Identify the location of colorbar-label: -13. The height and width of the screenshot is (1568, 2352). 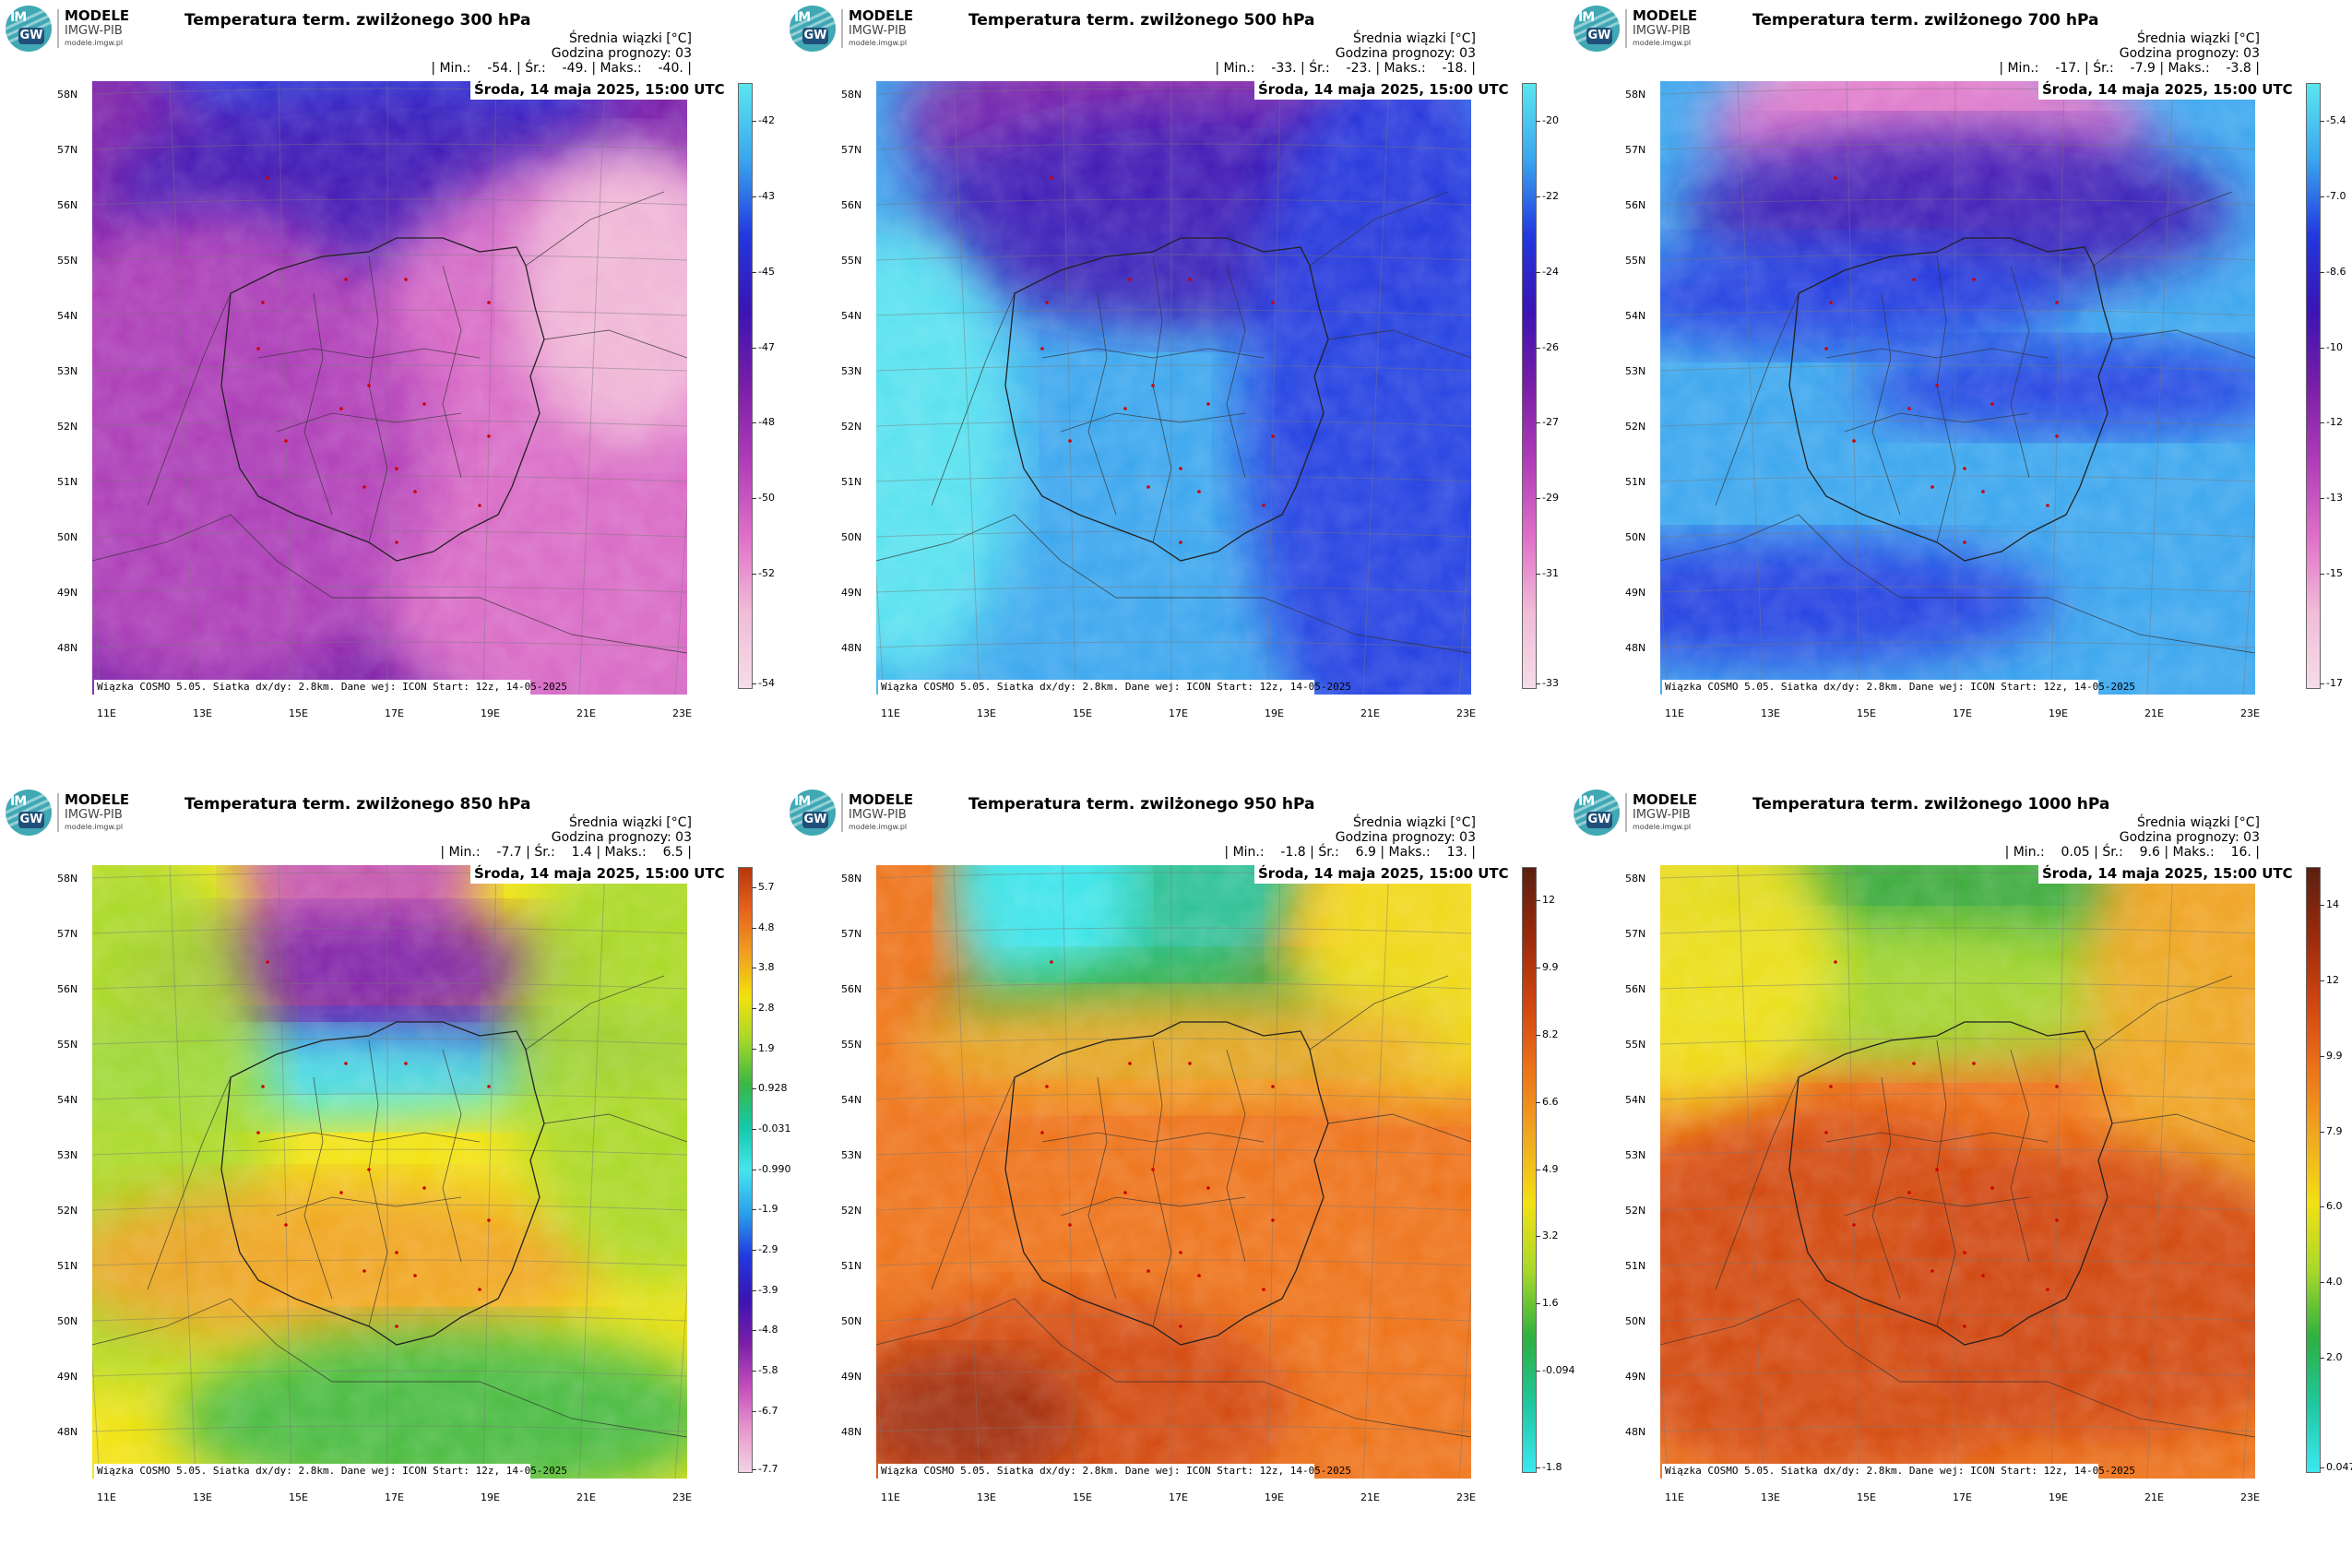
(2334, 498).